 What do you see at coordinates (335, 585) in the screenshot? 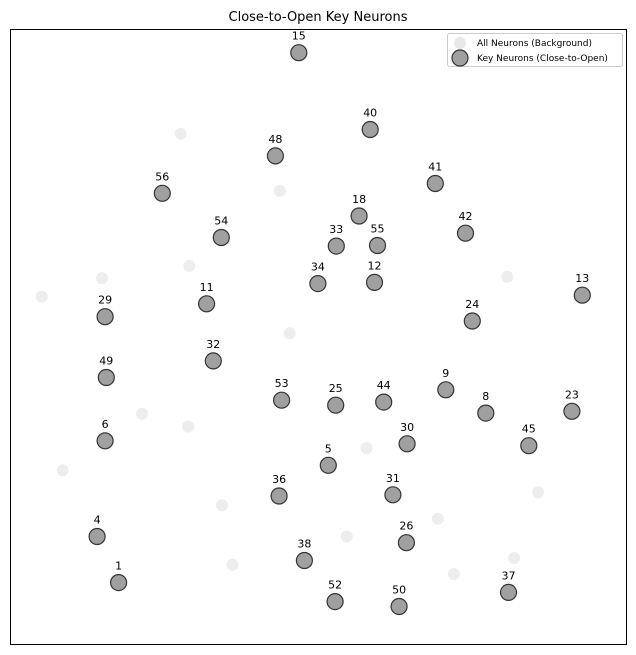
I see `key-point-label: 52` at bounding box center [335, 585].